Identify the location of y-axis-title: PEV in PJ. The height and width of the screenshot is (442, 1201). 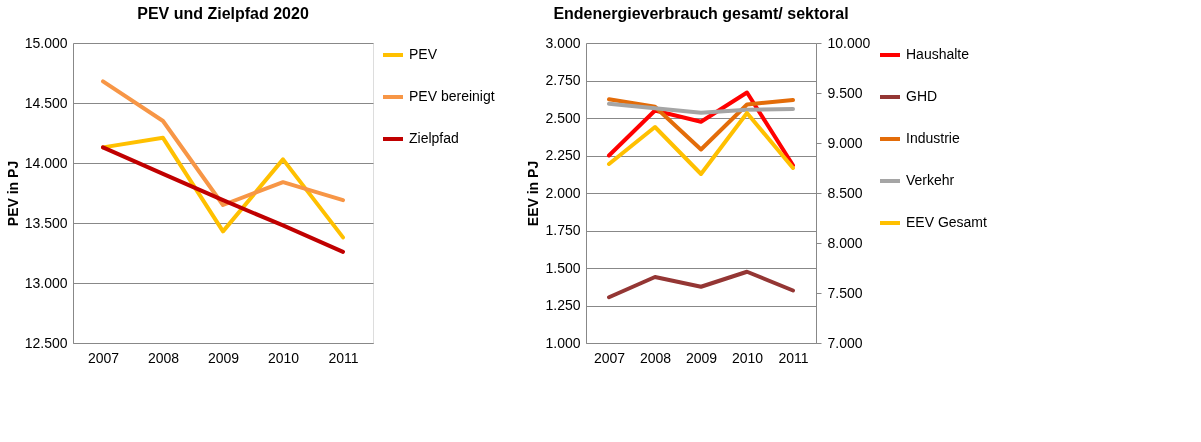
(12, 193).